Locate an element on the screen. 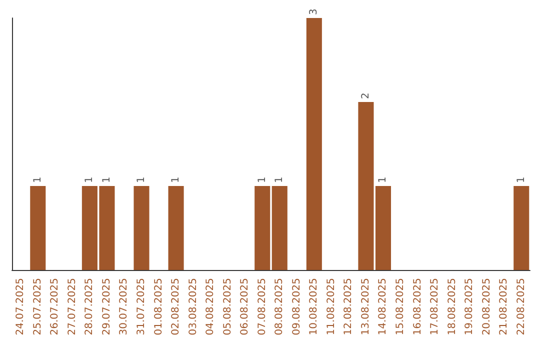 The image size is (540, 340). x-tick-label: 12.08.2025 is located at coordinates (348, 307).